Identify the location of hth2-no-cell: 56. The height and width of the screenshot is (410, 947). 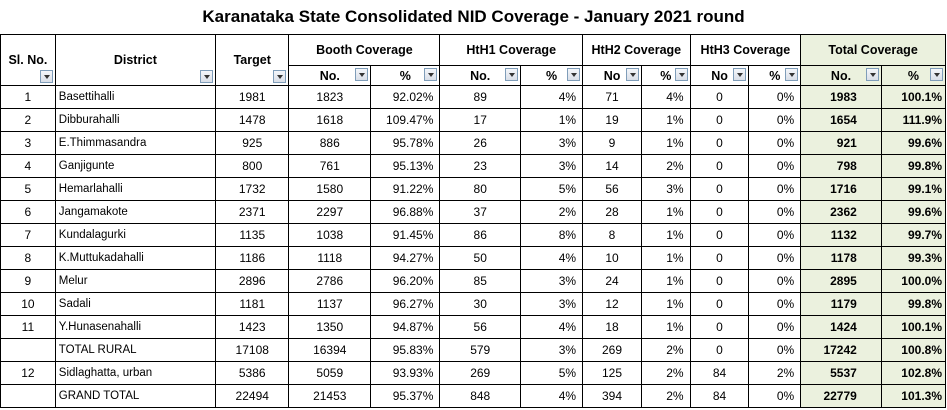
(612, 189).